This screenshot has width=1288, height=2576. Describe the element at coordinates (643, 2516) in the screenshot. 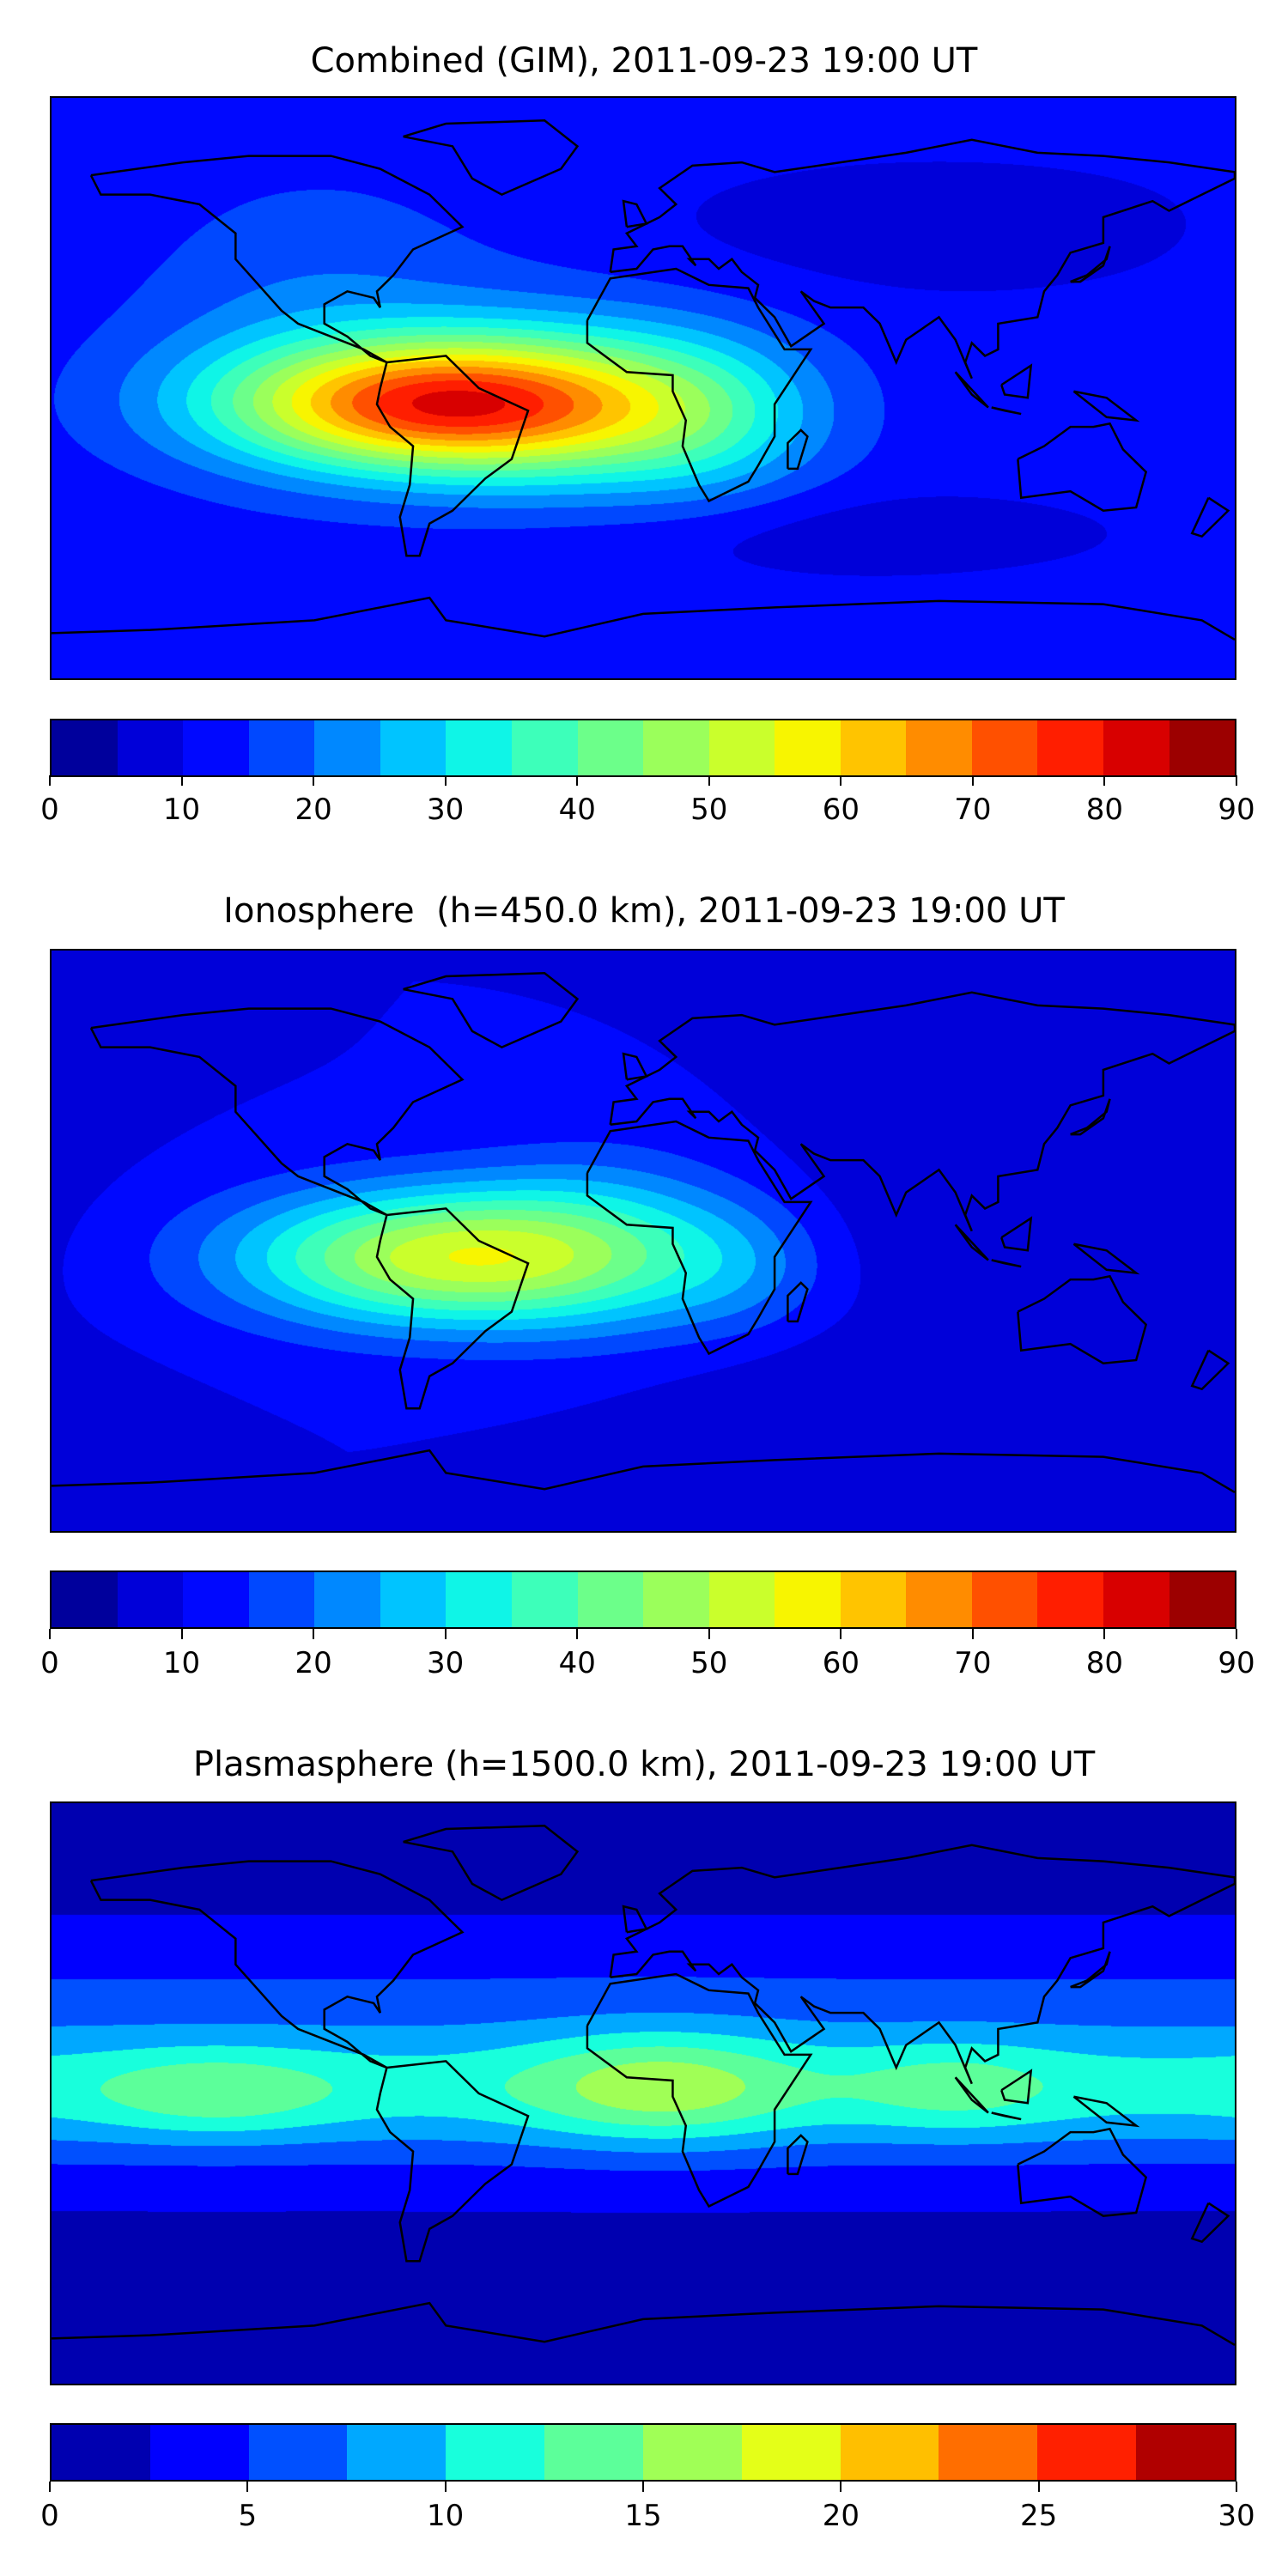

I see `colorbar-tick-label: 15` at that location.